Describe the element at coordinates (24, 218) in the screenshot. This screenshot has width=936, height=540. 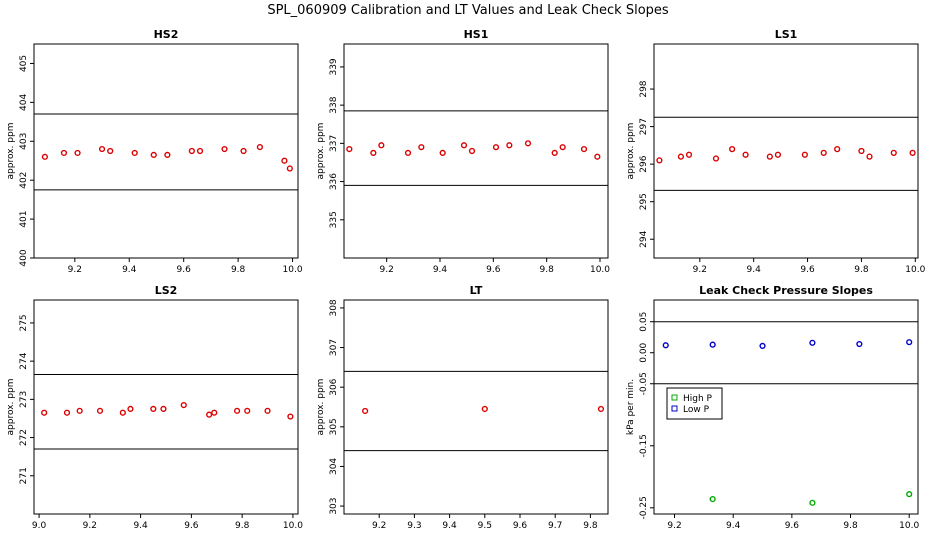
I see `y-tick-label: 401` at that location.